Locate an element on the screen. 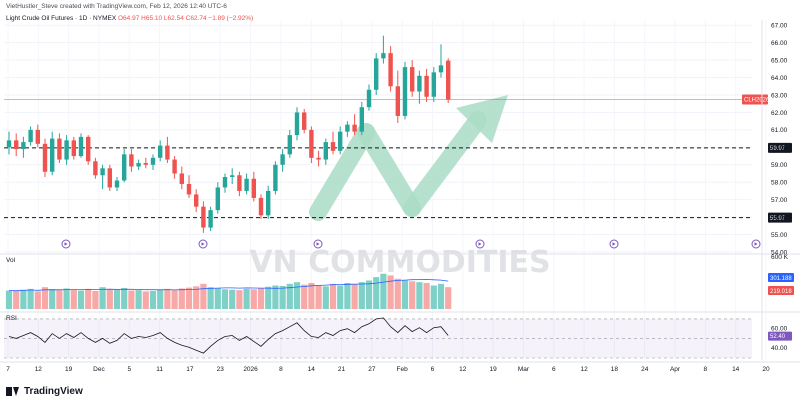 The height and width of the screenshot is (401, 800). arrow-head is located at coordinates (482, 119).